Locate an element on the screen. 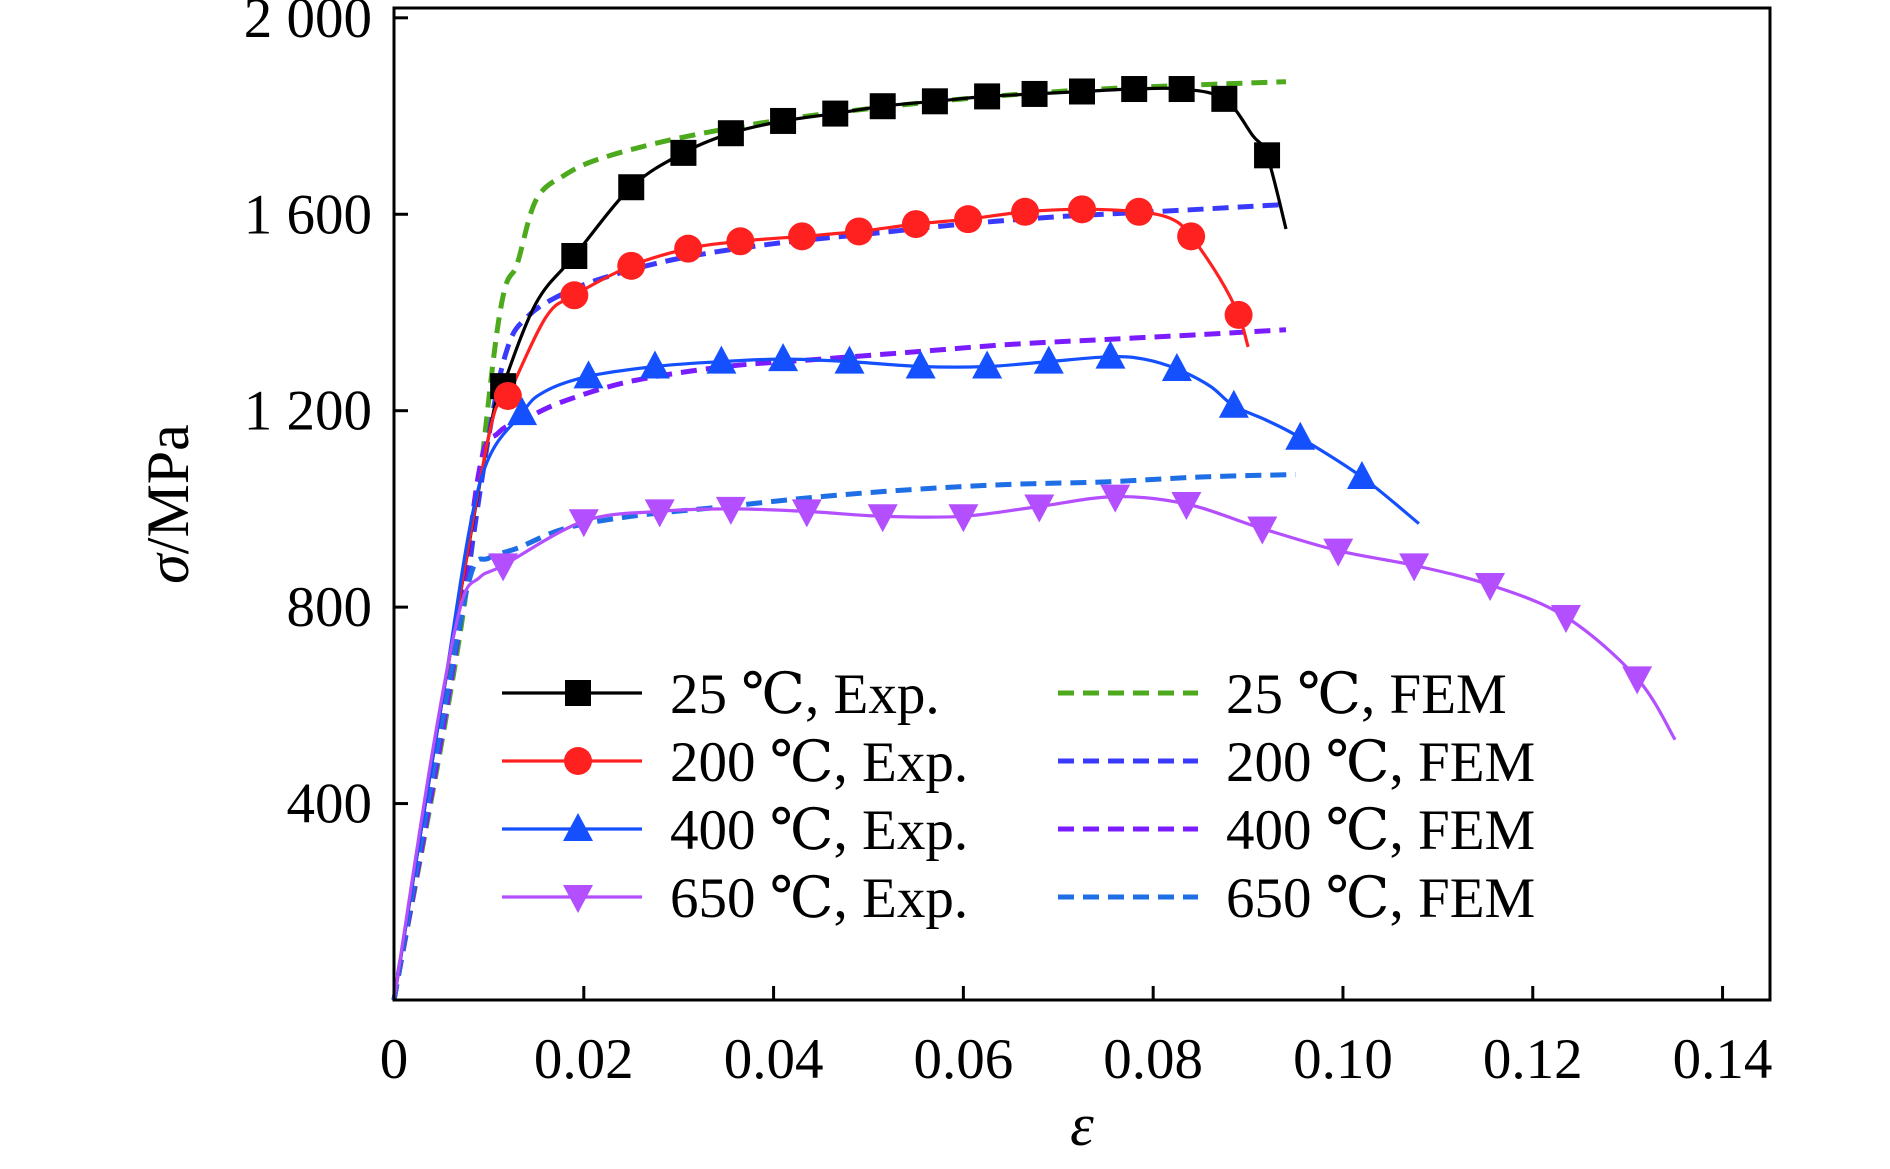 The height and width of the screenshot is (1169, 1890). y-tick-label: 2 000 is located at coordinates (308, 25).